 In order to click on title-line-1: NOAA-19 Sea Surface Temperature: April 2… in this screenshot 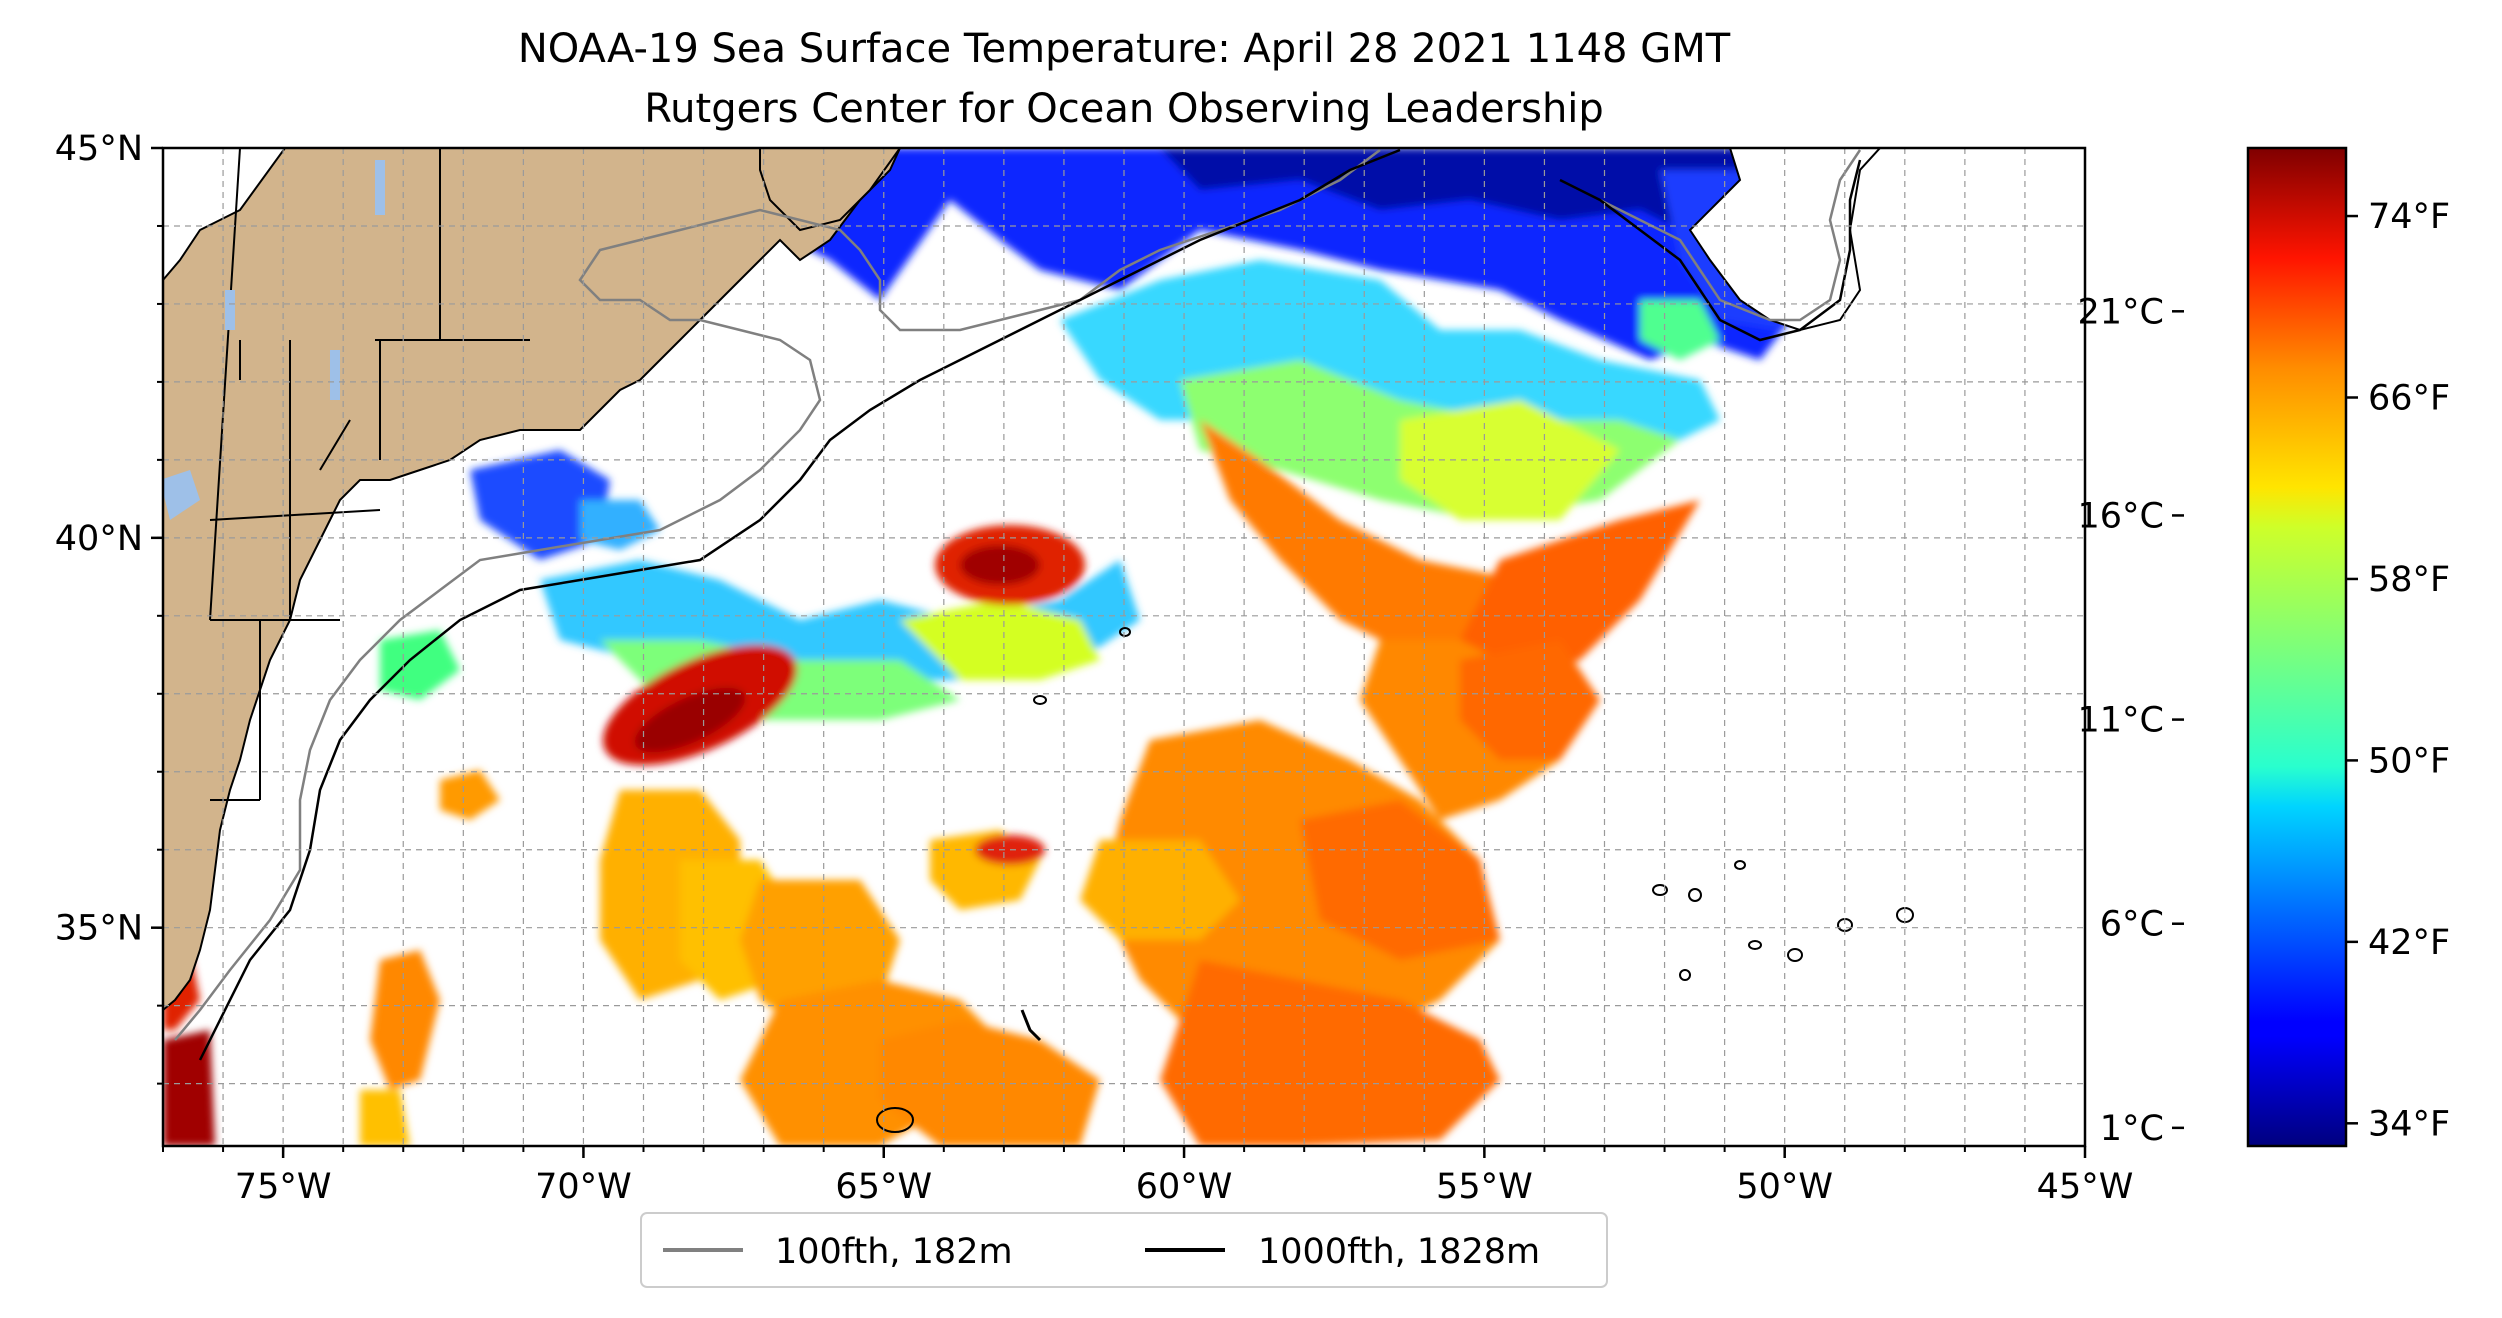, I will do `click(1124, 49)`.